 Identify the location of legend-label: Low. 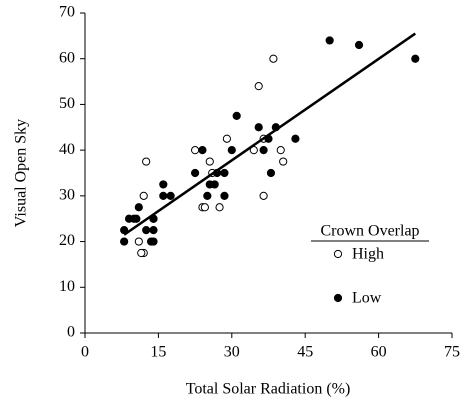
(367, 298).